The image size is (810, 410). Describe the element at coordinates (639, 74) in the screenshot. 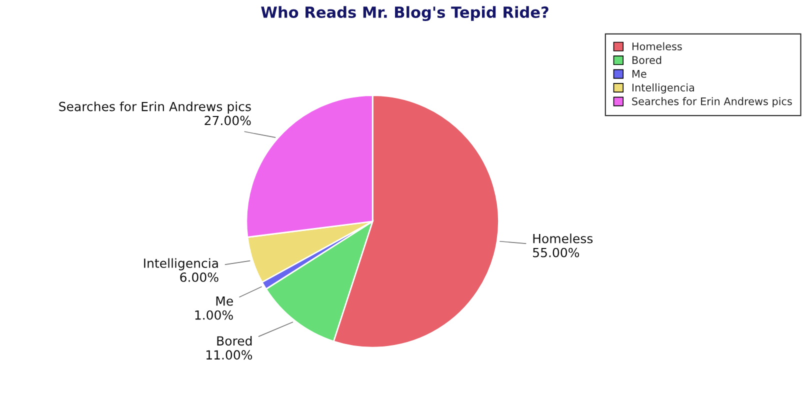

I see `legend-label: Me` at that location.